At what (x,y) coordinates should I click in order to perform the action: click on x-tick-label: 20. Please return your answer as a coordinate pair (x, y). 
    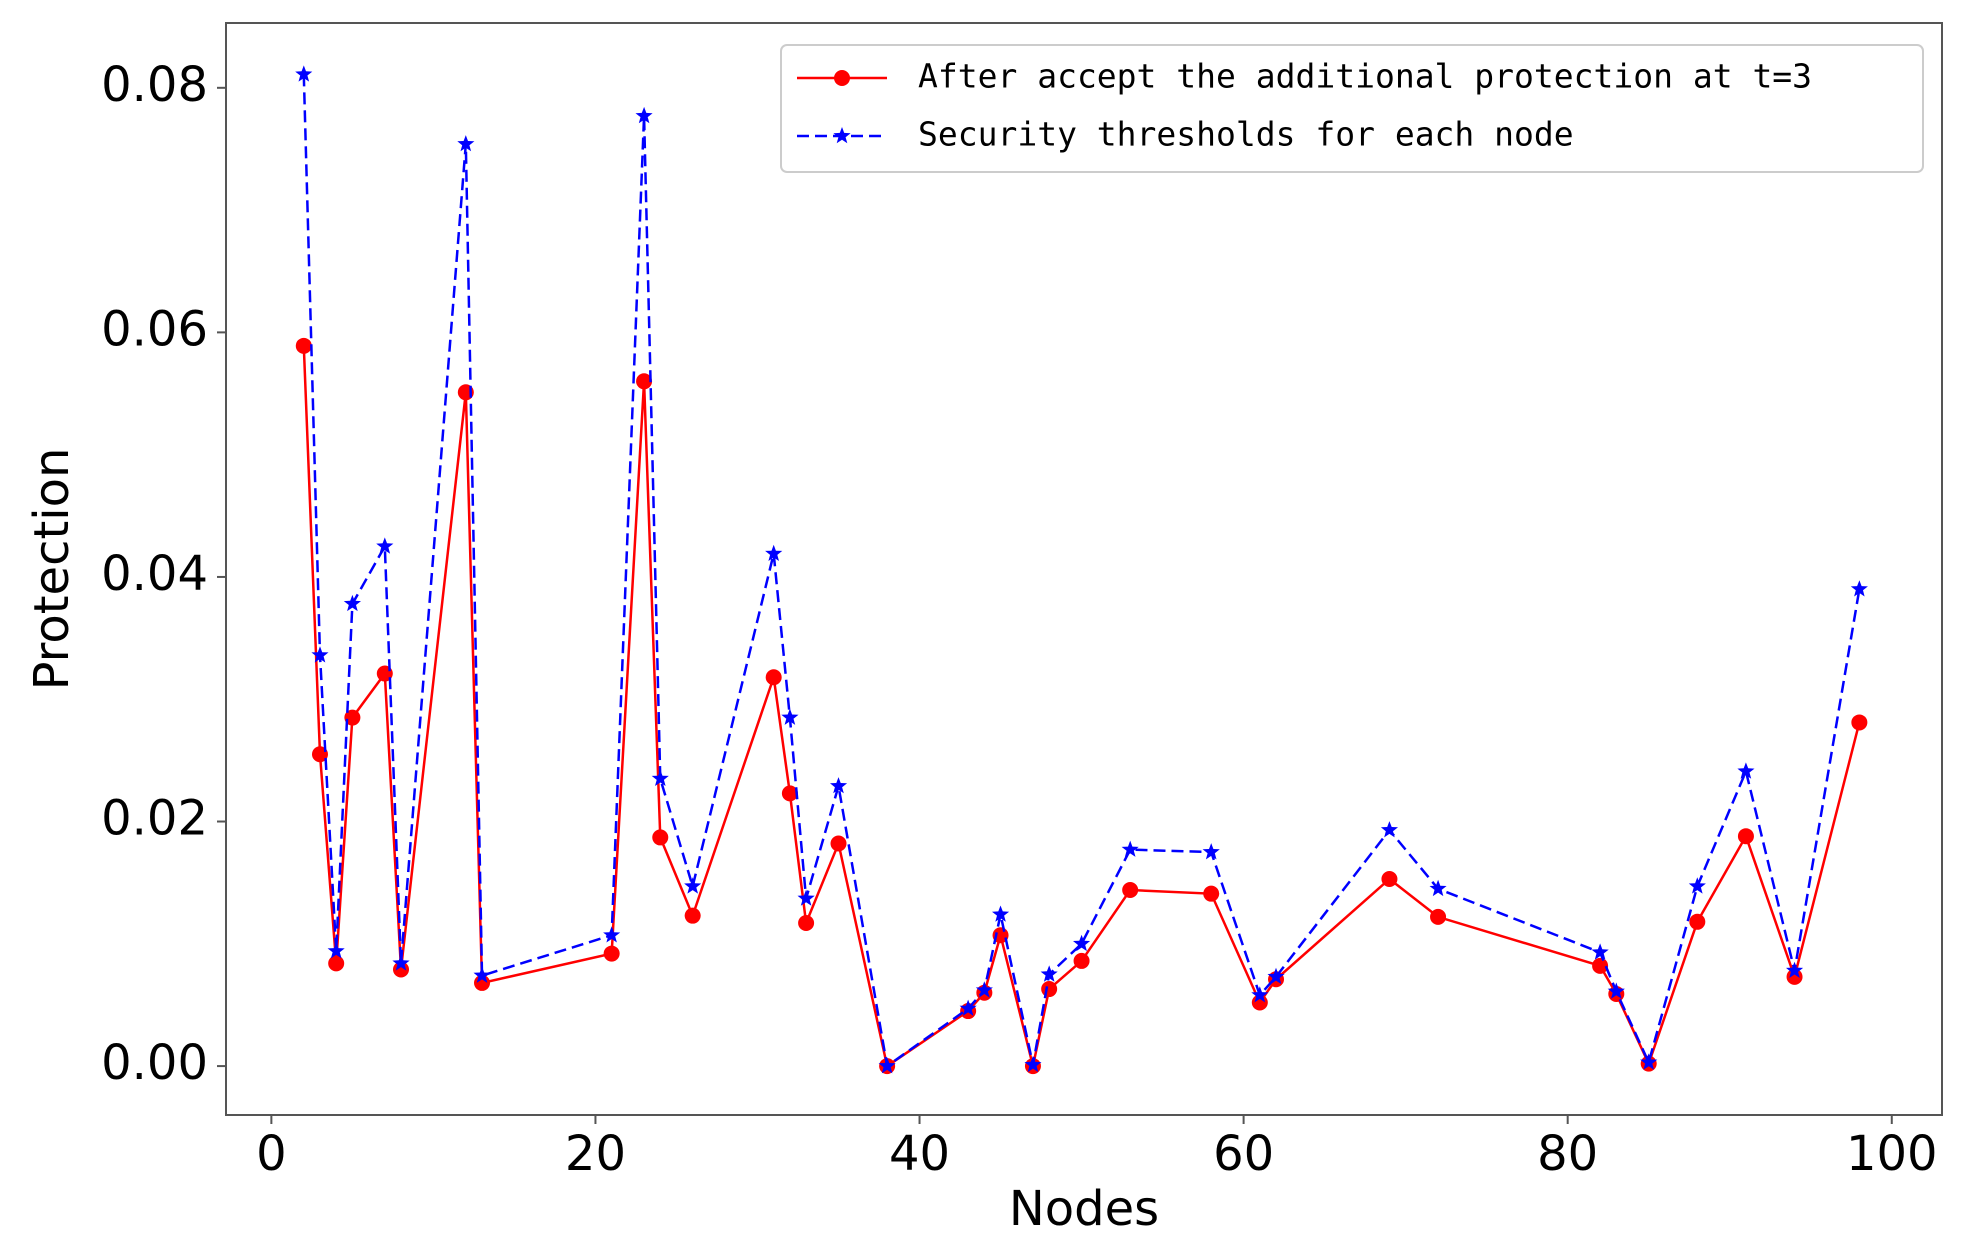
    Looking at the image, I should click on (595, 1154).